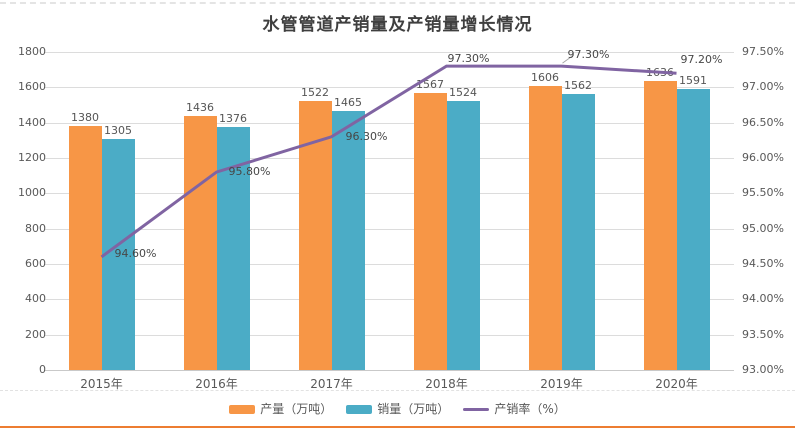 The image size is (795, 433). Describe the element at coordinates (763, 334) in the screenshot. I see `y-axis-tick-right: 93.50%` at that location.